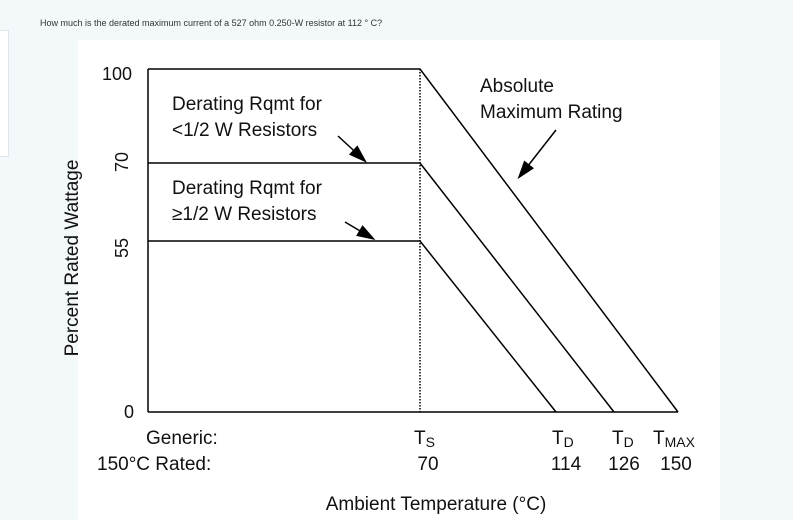  I want to click on svg-text: 126, so click(624, 464).